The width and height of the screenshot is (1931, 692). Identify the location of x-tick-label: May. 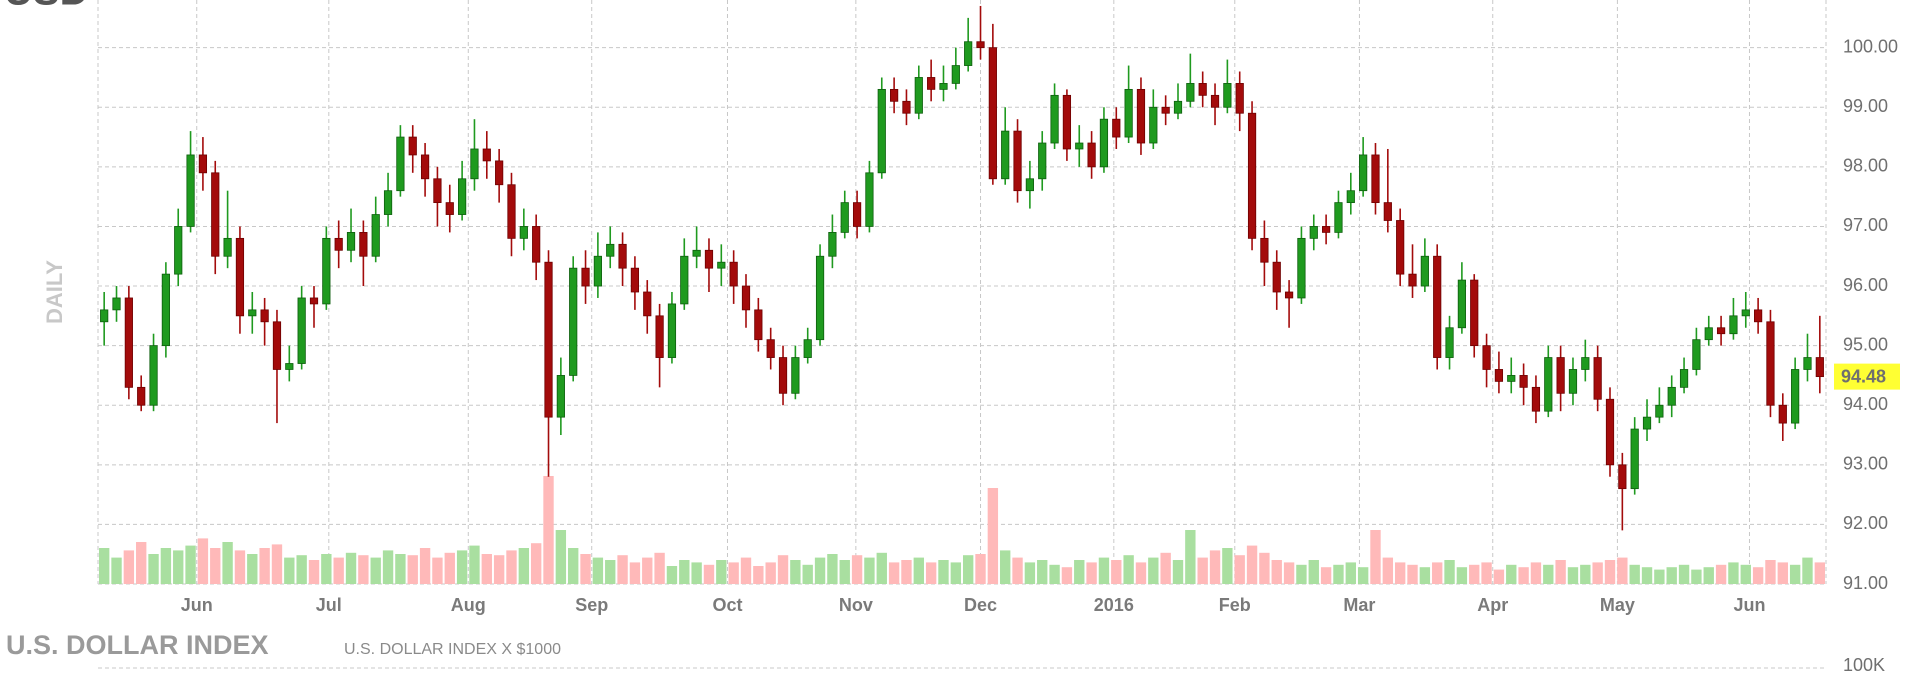
(1617, 605).